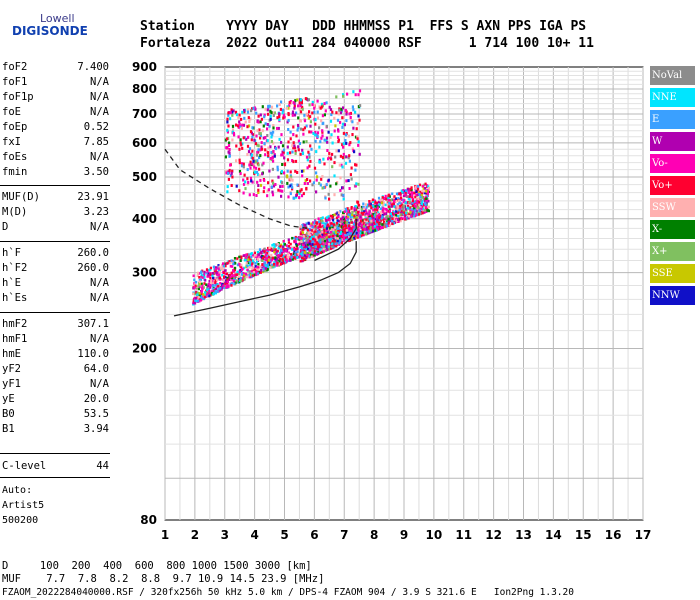  Describe the element at coordinates (335, 240) in the screenshot. I see `profile-upper-line` at that location.